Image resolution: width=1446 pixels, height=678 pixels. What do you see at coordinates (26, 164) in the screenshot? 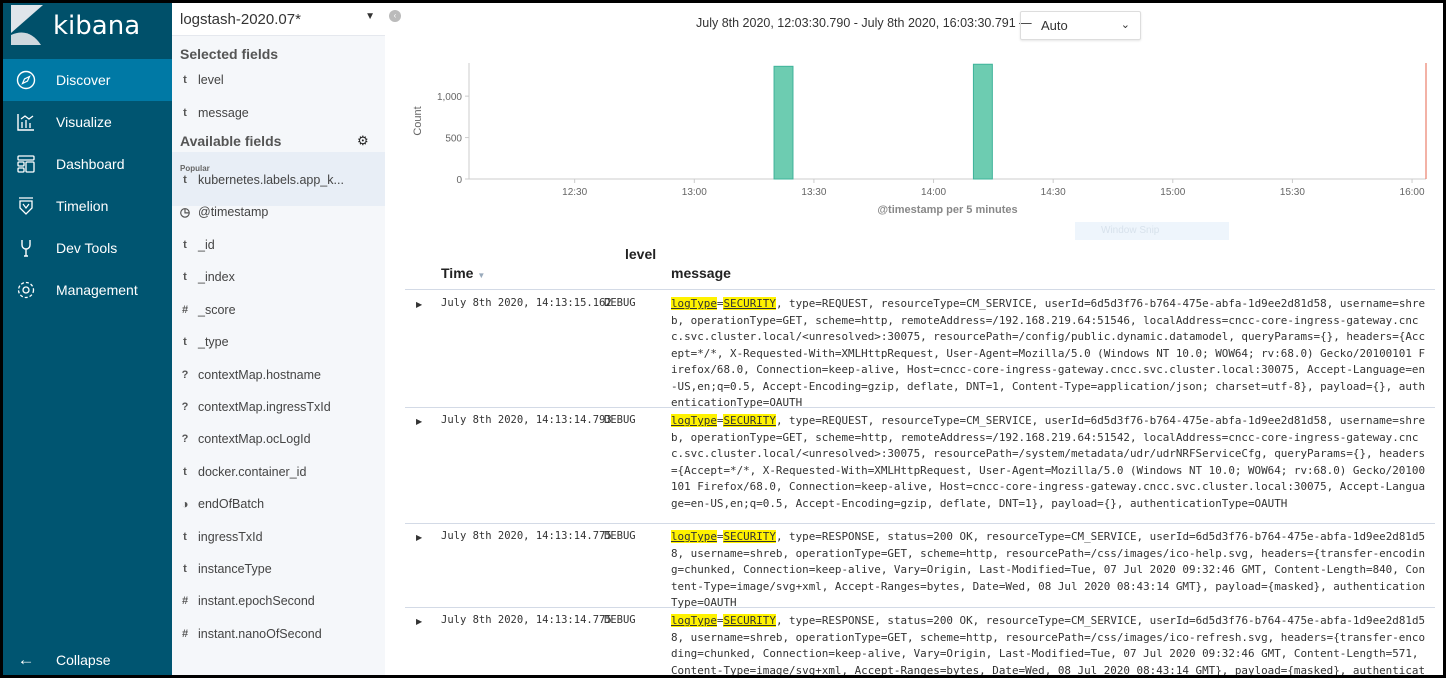
I see `dashboard-icon` at bounding box center [26, 164].